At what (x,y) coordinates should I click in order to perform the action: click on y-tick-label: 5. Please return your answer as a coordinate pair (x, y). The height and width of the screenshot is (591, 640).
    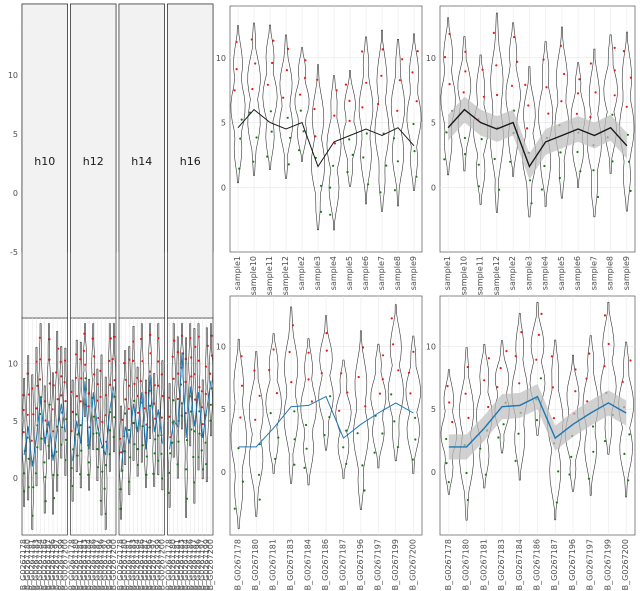
    Looking at the image, I should click on (433, 123).